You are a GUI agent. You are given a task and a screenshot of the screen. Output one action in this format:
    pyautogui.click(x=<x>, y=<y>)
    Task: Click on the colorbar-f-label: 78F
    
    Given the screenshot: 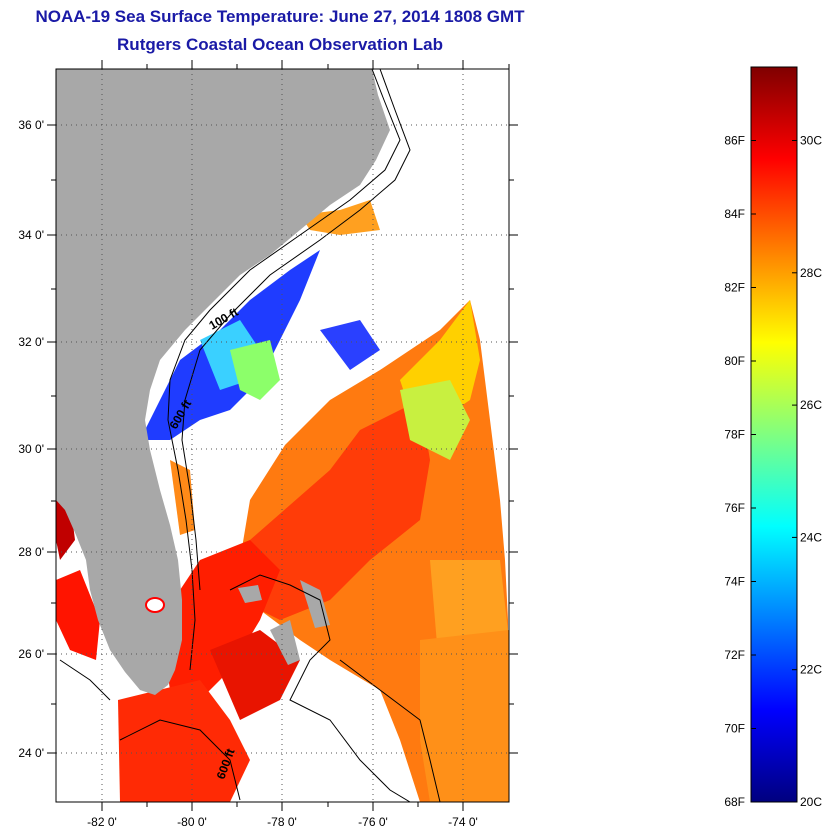 What is the action you would take?
    pyautogui.click(x=734, y=435)
    